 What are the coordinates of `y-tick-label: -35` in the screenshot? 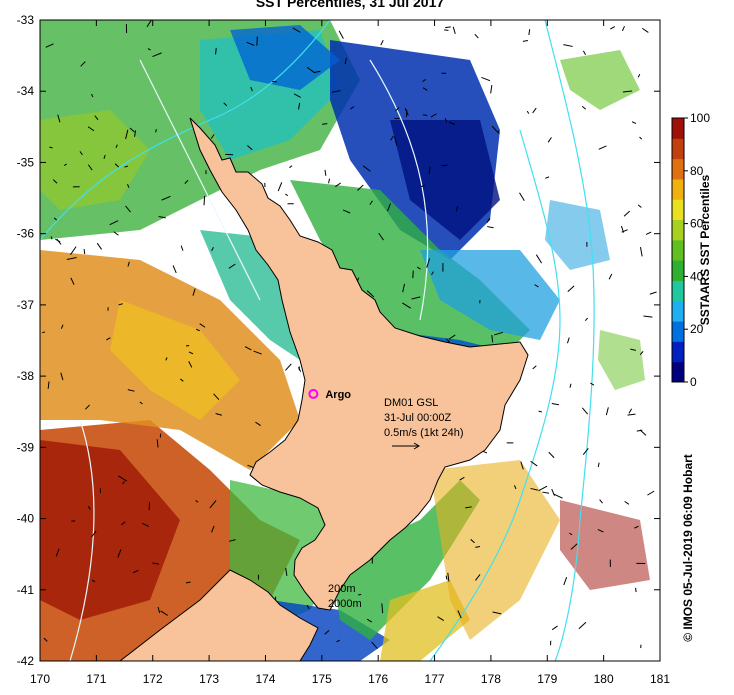 It's located at (26, 162).